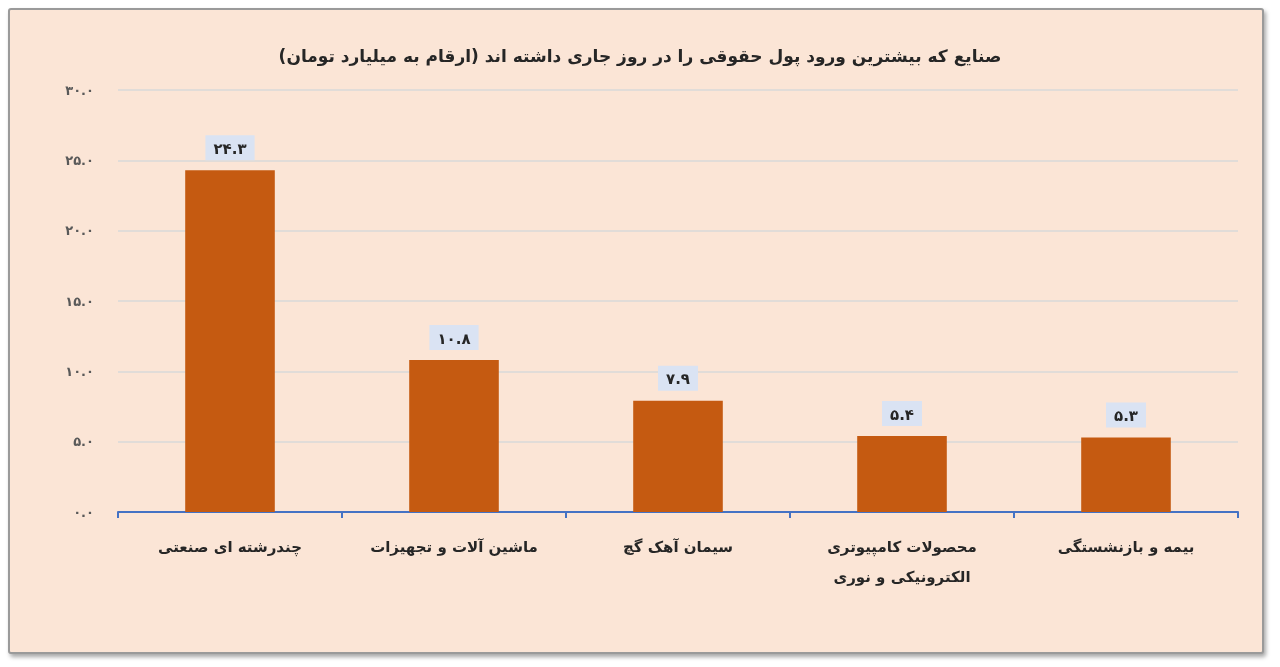 Image resolution: width=1280 pixels, height=667 pixels. I want to click on data-label: ۷.۹, so click(678, 379).